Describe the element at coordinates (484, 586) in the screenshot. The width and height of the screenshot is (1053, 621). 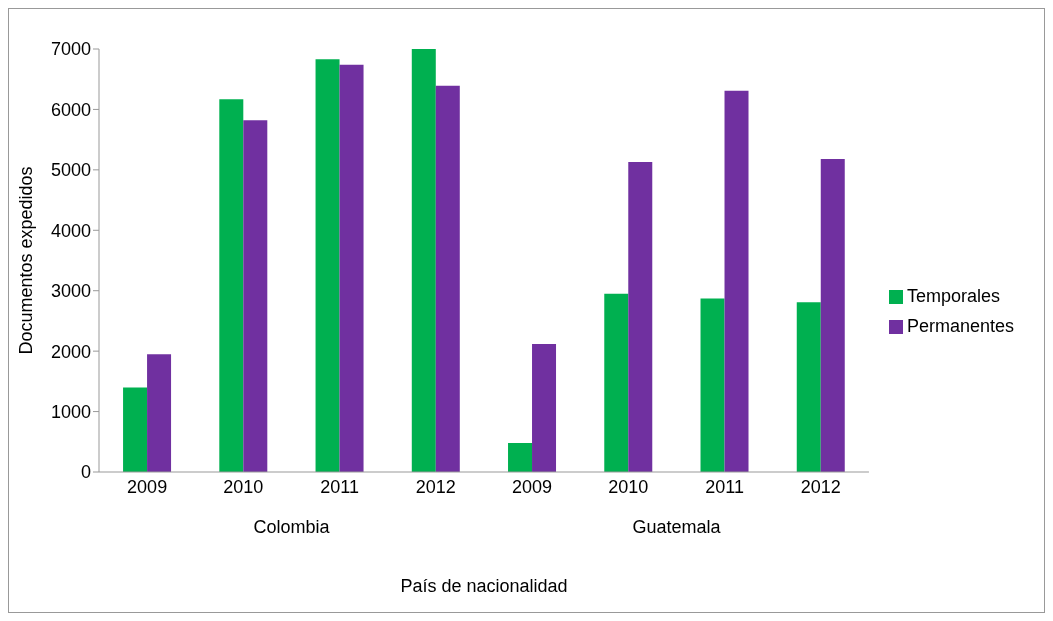
I see `x-axis-title: País de nacionalidad` at that location.